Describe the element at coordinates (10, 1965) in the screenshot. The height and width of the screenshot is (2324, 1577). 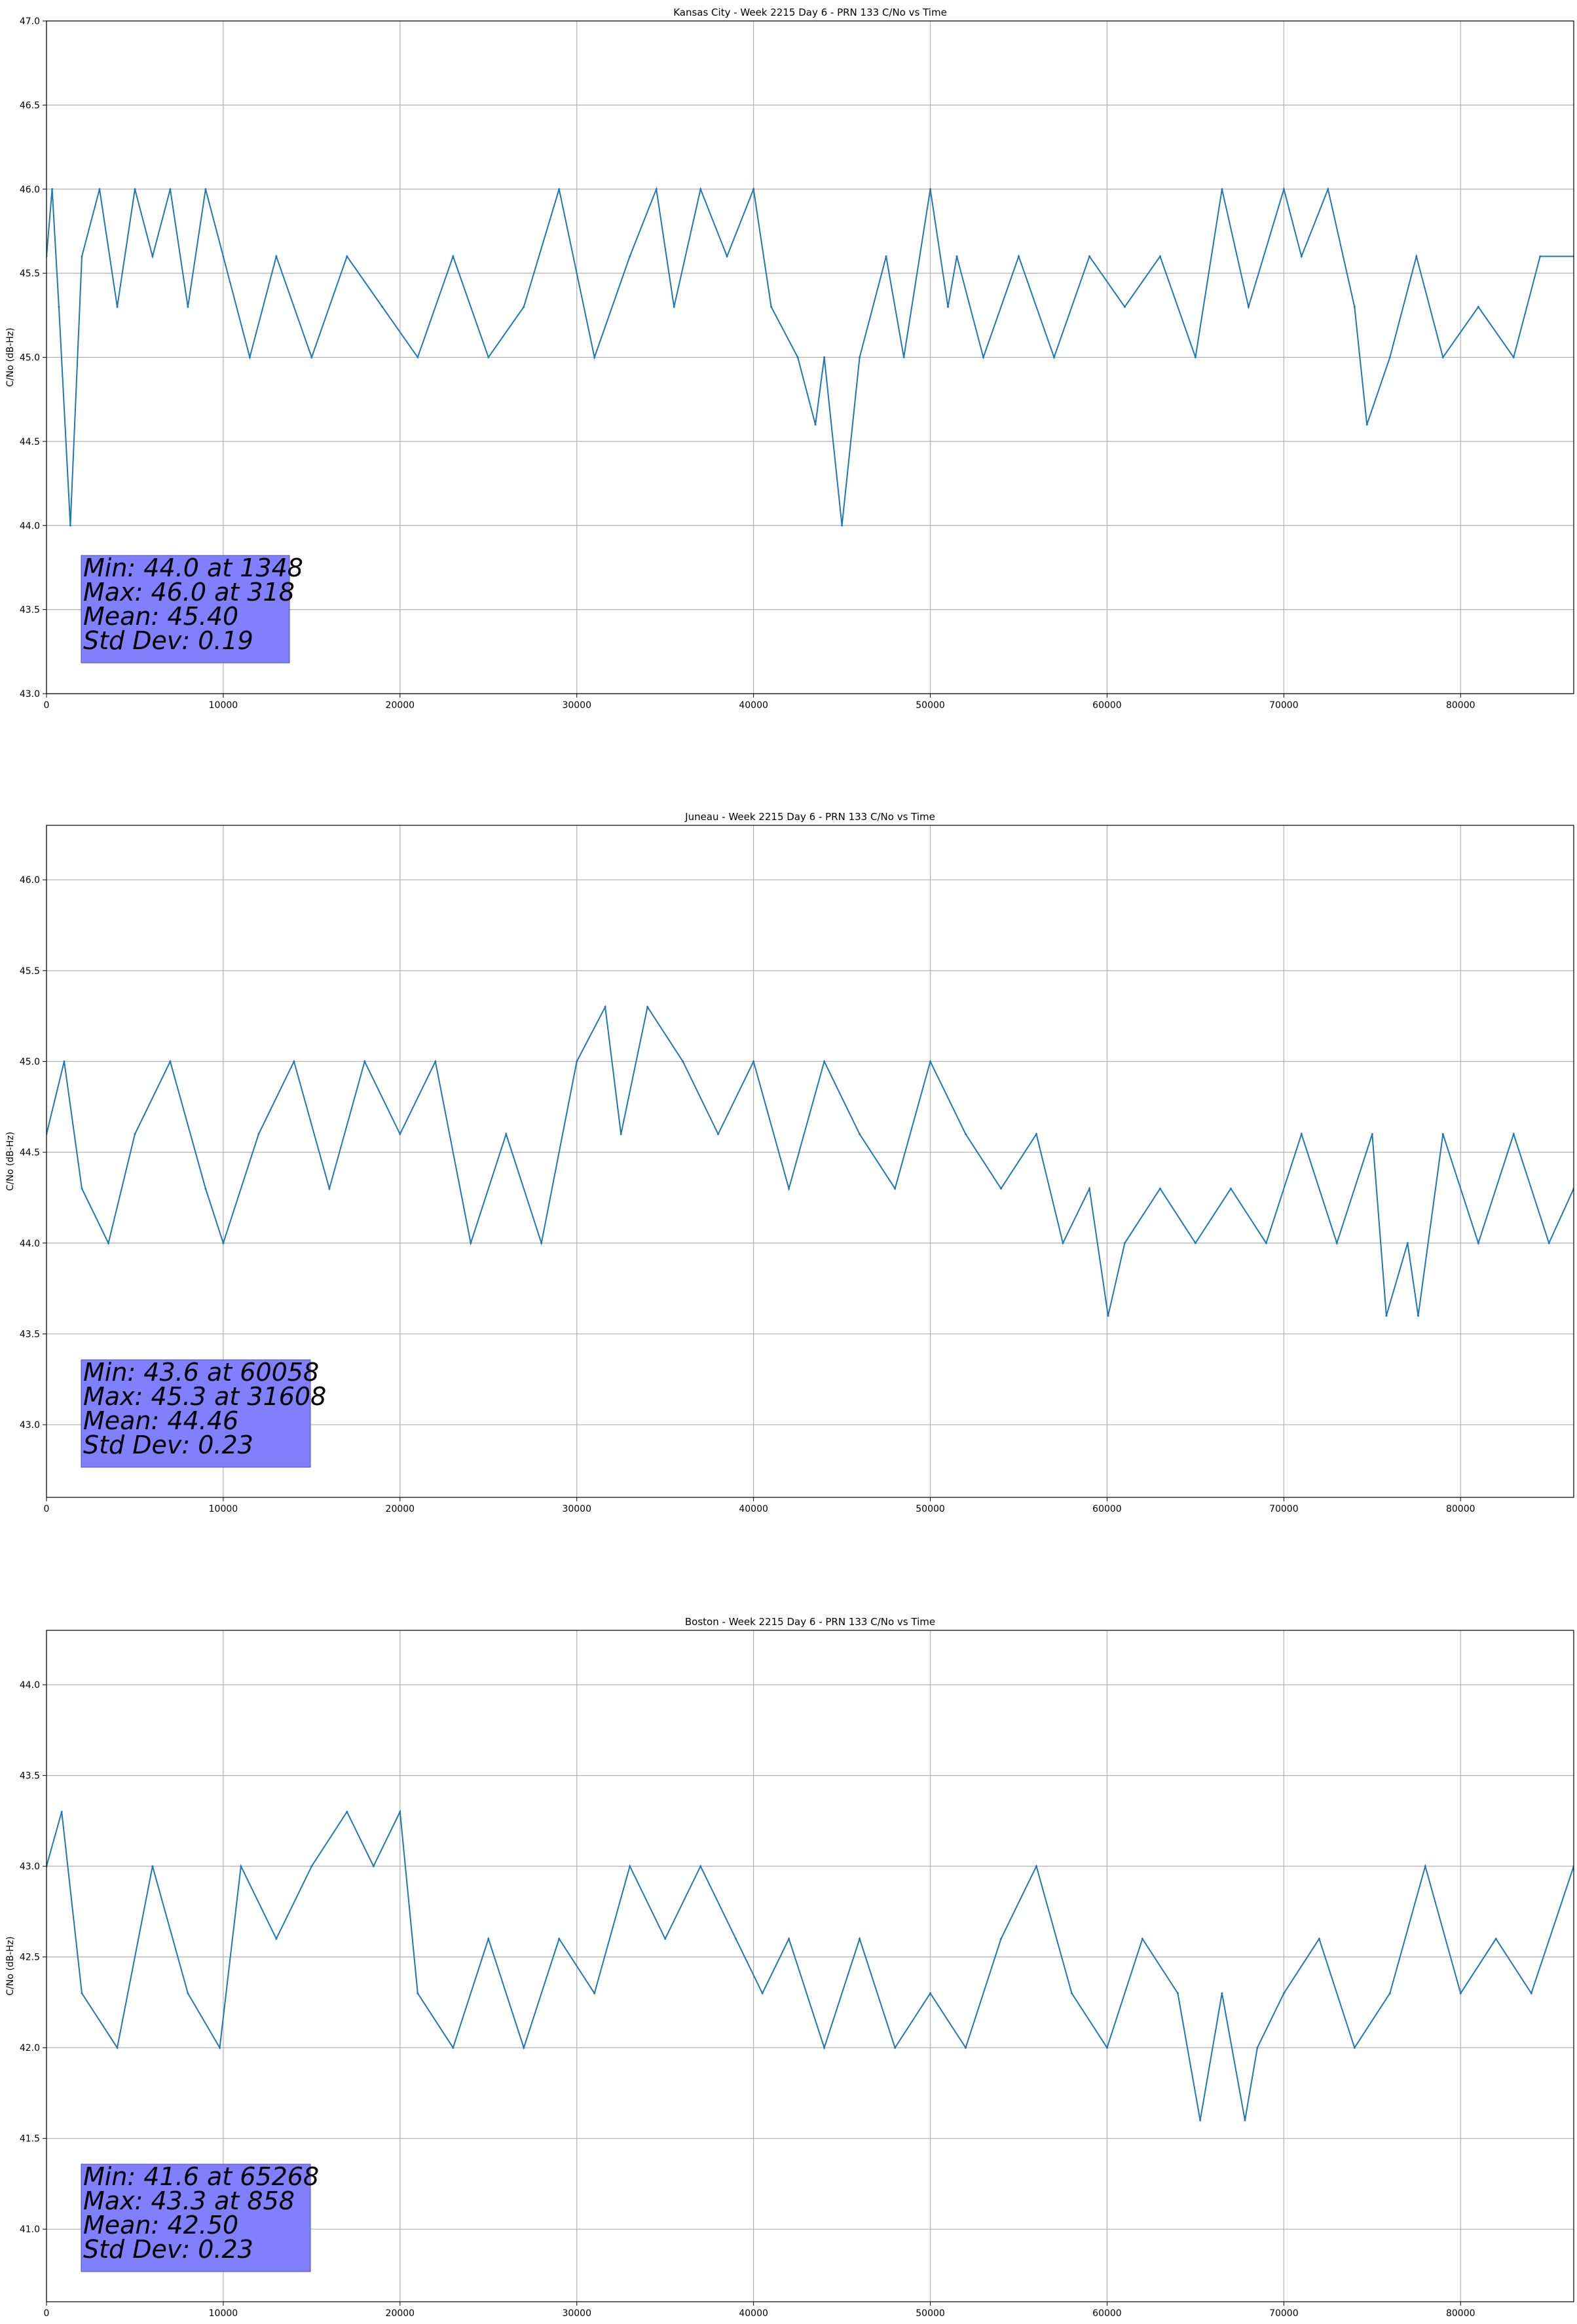
I see `y-axis-label: C/No (dB-Hz)` at that location.